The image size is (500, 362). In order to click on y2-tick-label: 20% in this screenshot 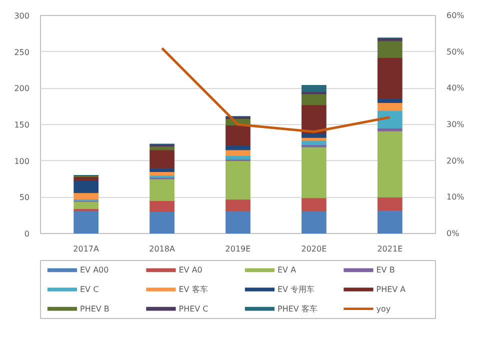, I will do `click(455, 161)`.